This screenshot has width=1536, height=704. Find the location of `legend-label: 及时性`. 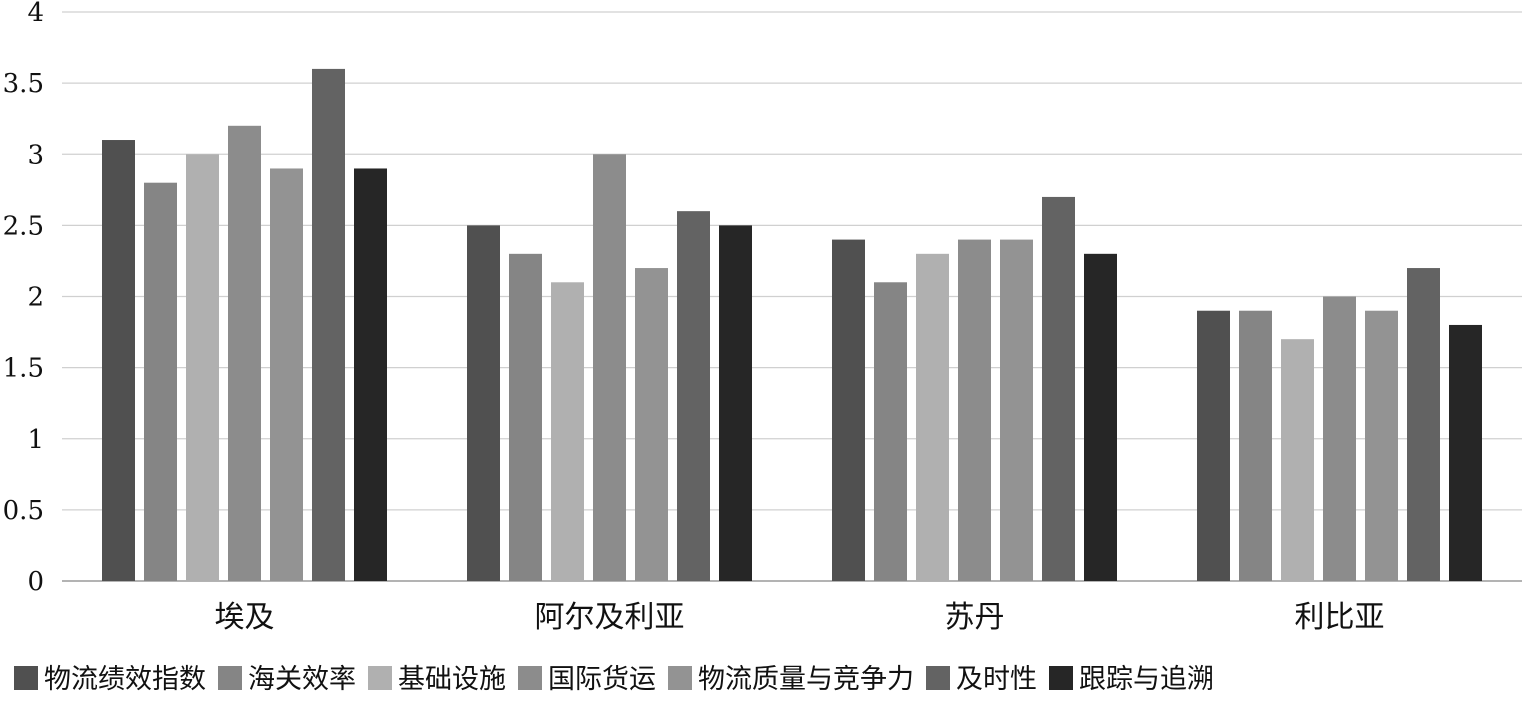

legend-label: 及时性 is located at coordinates (996, 679).